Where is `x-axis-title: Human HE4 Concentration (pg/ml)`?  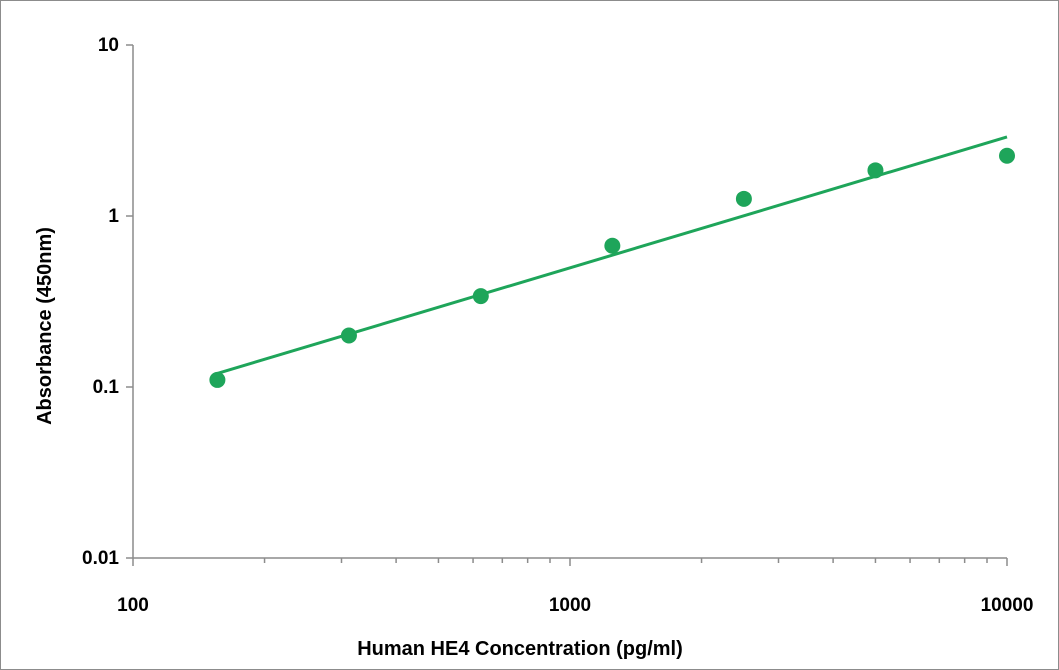 x-axis-title: Human HE4 Concentration (pg/ml) is located at coordinates (520, 649).